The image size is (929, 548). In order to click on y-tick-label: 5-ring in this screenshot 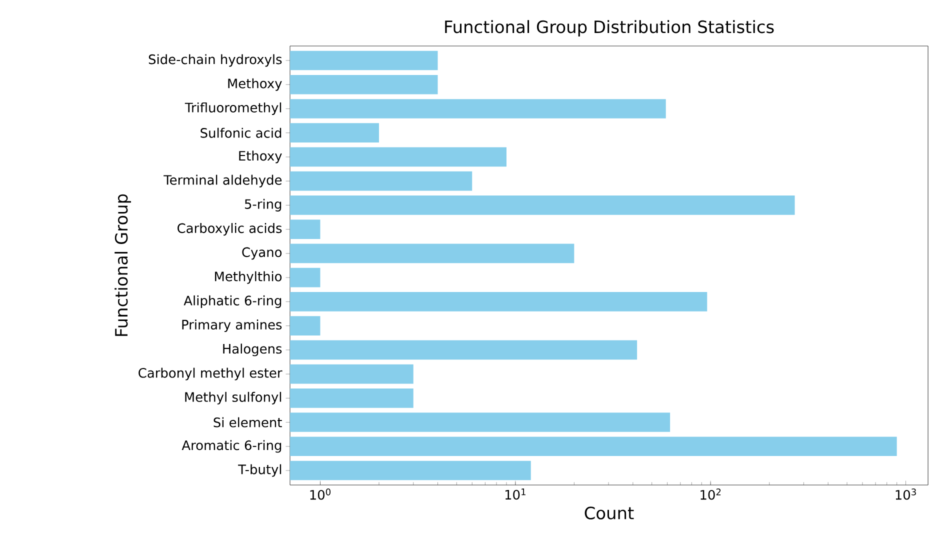, I will do `click(263, 205)`.